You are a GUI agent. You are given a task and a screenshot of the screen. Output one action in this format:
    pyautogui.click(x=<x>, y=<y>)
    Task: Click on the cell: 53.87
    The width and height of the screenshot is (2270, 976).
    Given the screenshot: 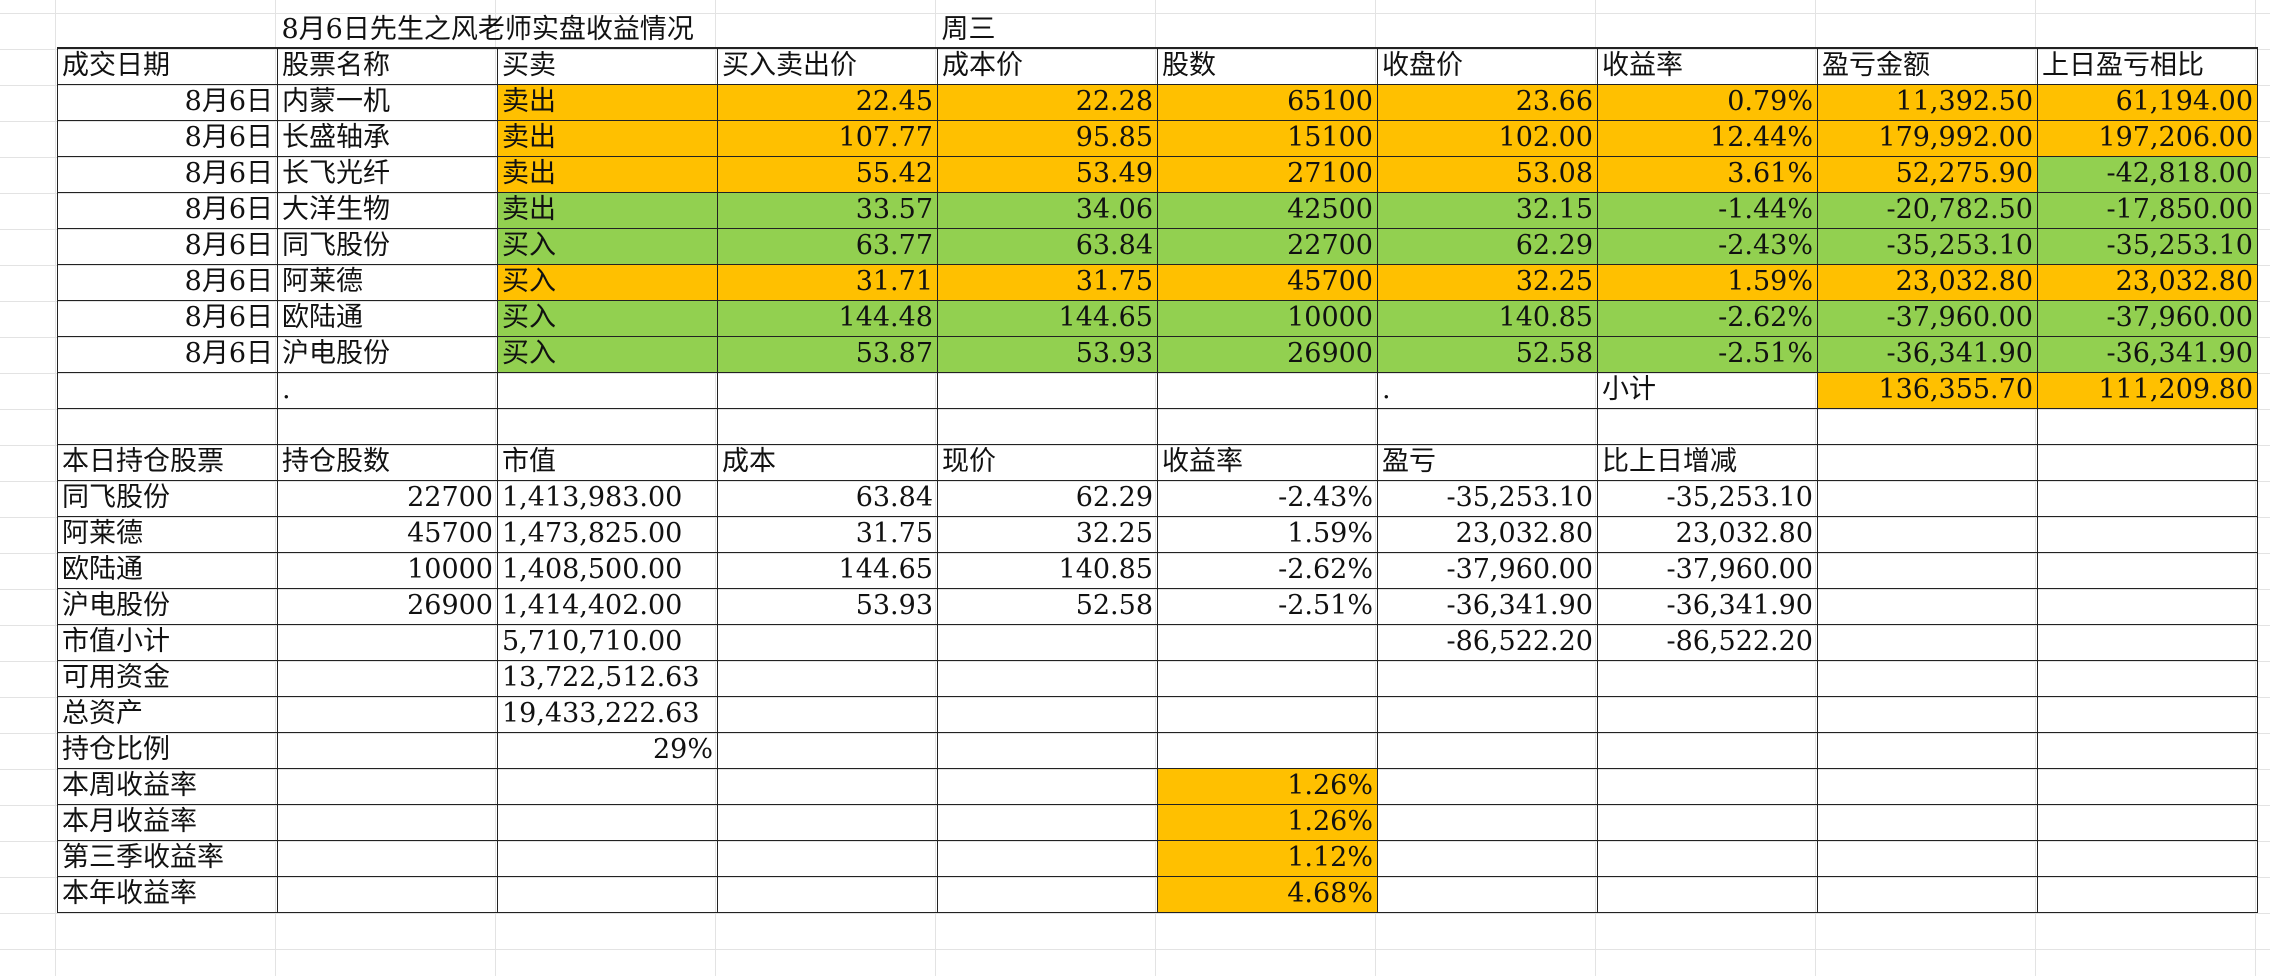 What is the action you would take?
    pyautogui.click(x=827, y=354)
    